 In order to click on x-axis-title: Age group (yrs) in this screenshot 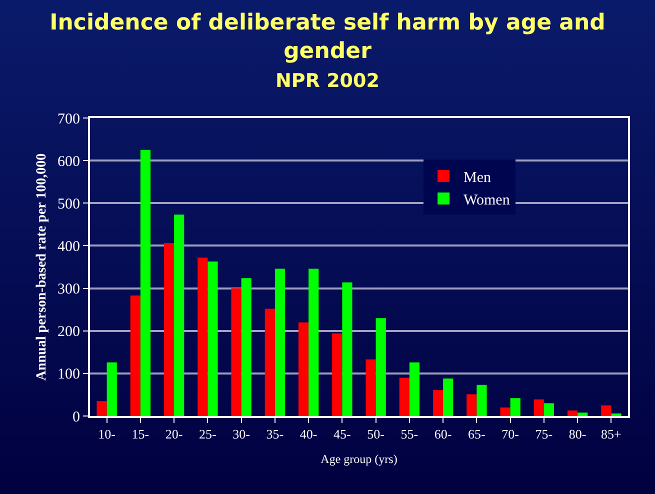, I will do `click(359, 459)`.